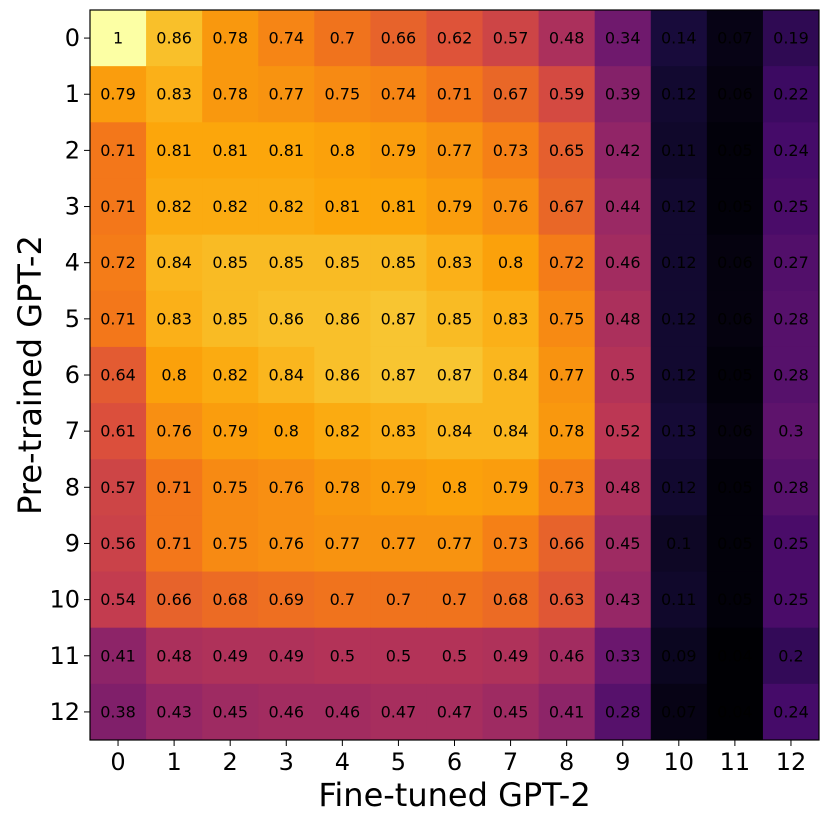  What do you see at coordinates (623, 318) in the screenshot?
I see `cell-value-label: 0.48` at bounding box center [623, 318].